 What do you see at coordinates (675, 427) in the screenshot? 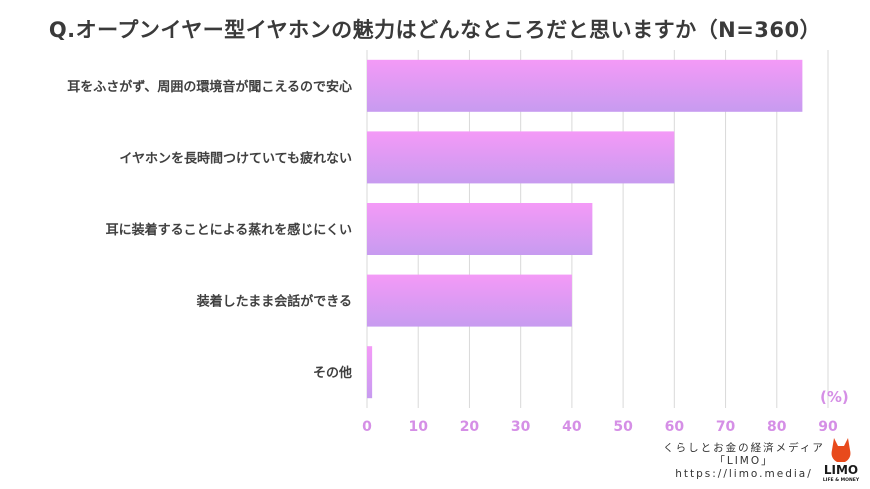
I see `x-tick-label: 60` at bounding box center [675, 427].